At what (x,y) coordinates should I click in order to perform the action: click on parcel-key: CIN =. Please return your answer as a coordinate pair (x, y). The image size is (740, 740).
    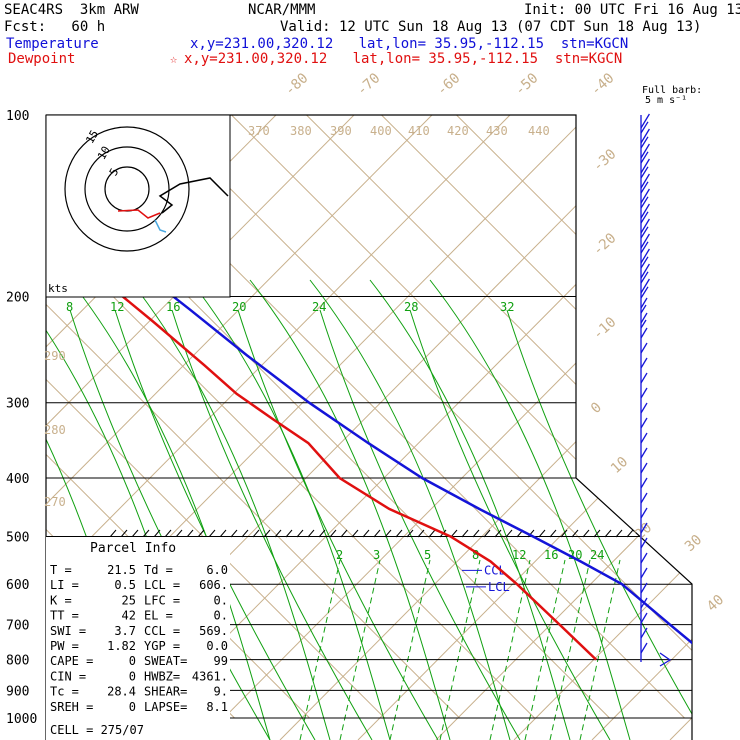
    Looking at the image, I should click on (68, 676).